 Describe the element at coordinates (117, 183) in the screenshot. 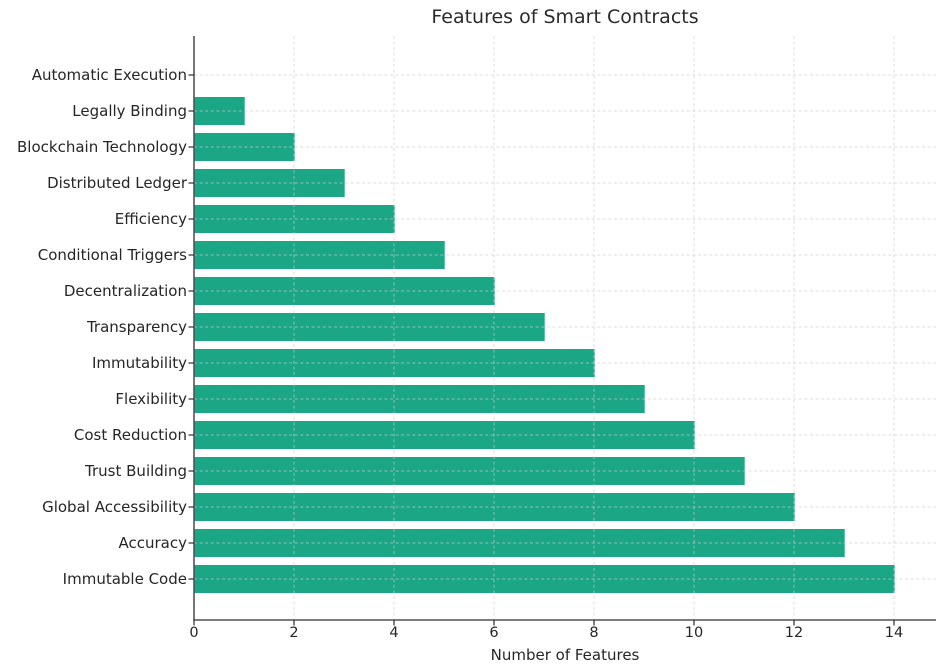

I see `y-category-label: Distributed Ledger` at that location.